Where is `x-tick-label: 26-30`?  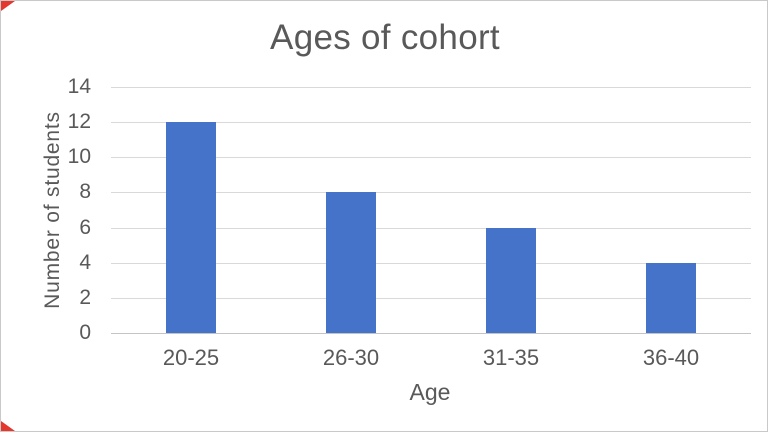
x-tick-label: 26-30 is located at coordinates (351, 357).